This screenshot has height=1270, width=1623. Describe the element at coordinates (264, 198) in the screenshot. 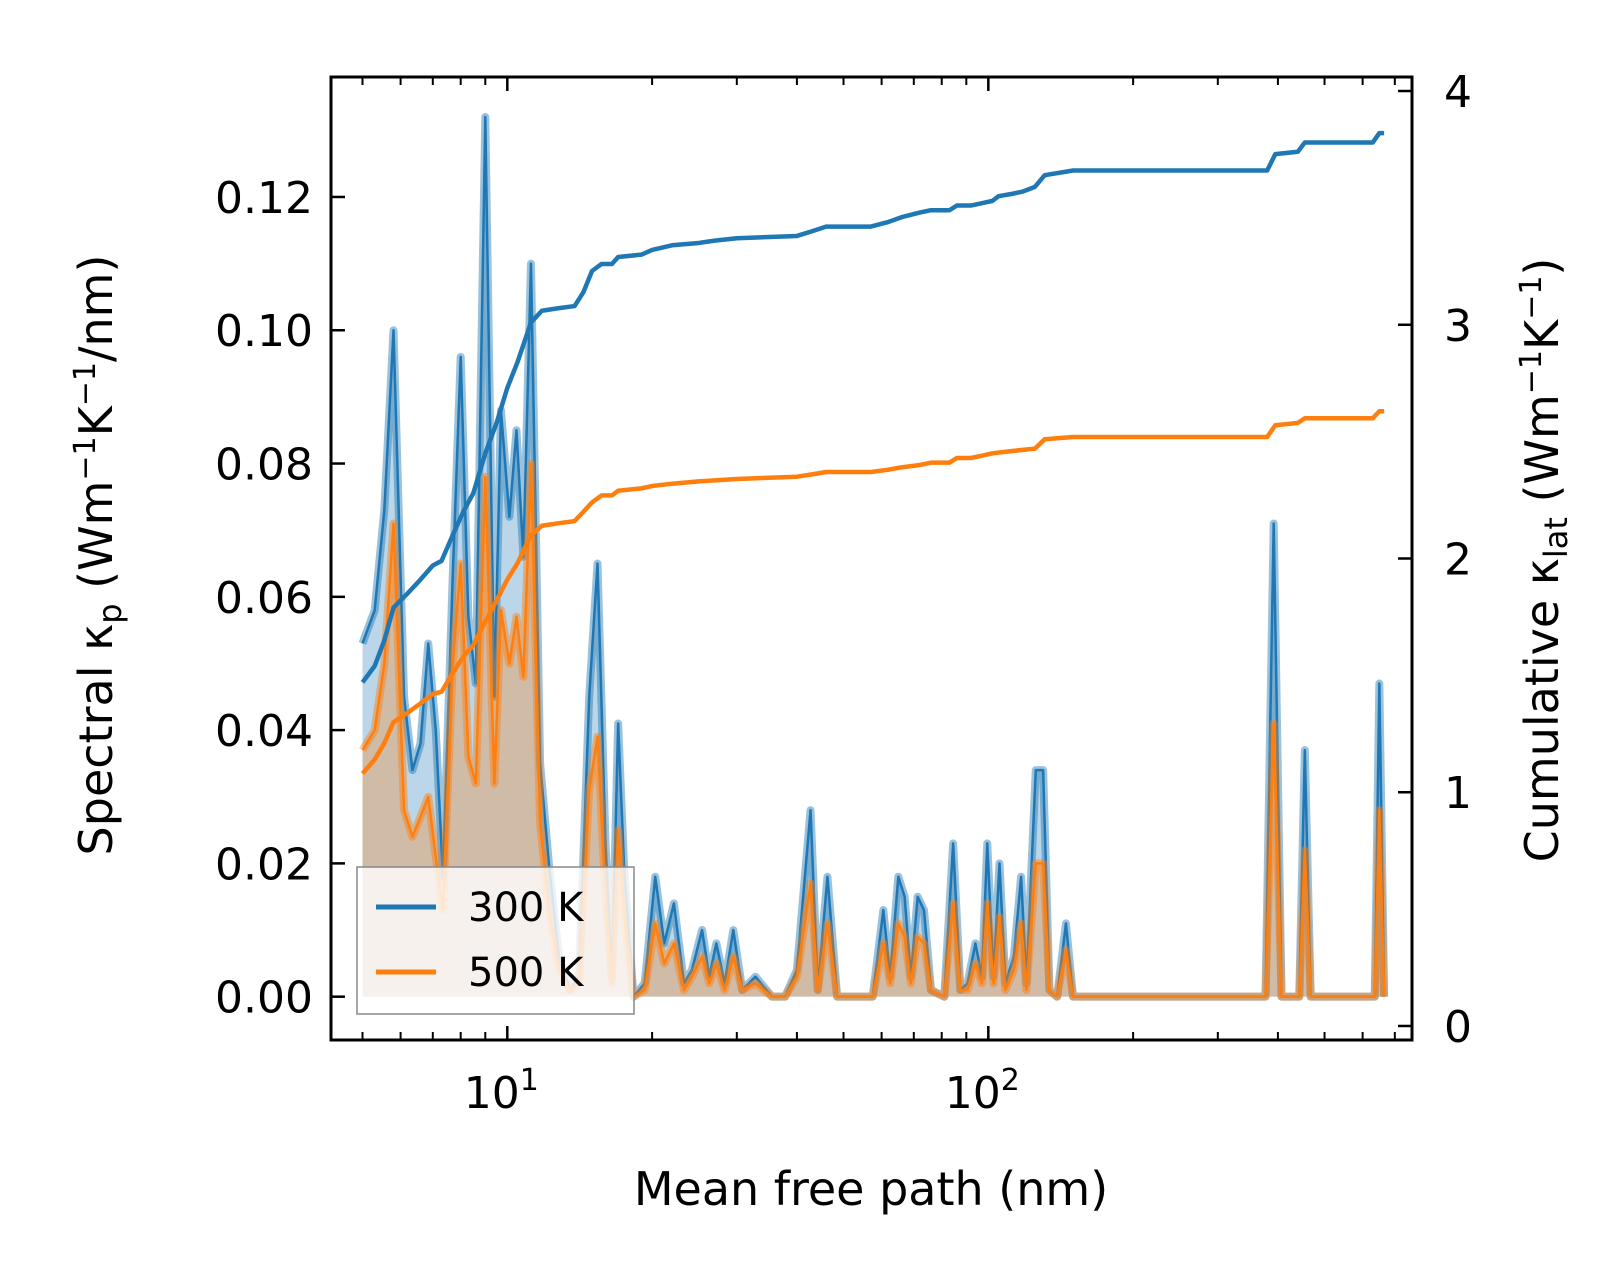

I see `y-tick-label-left: 0.12` at that location.